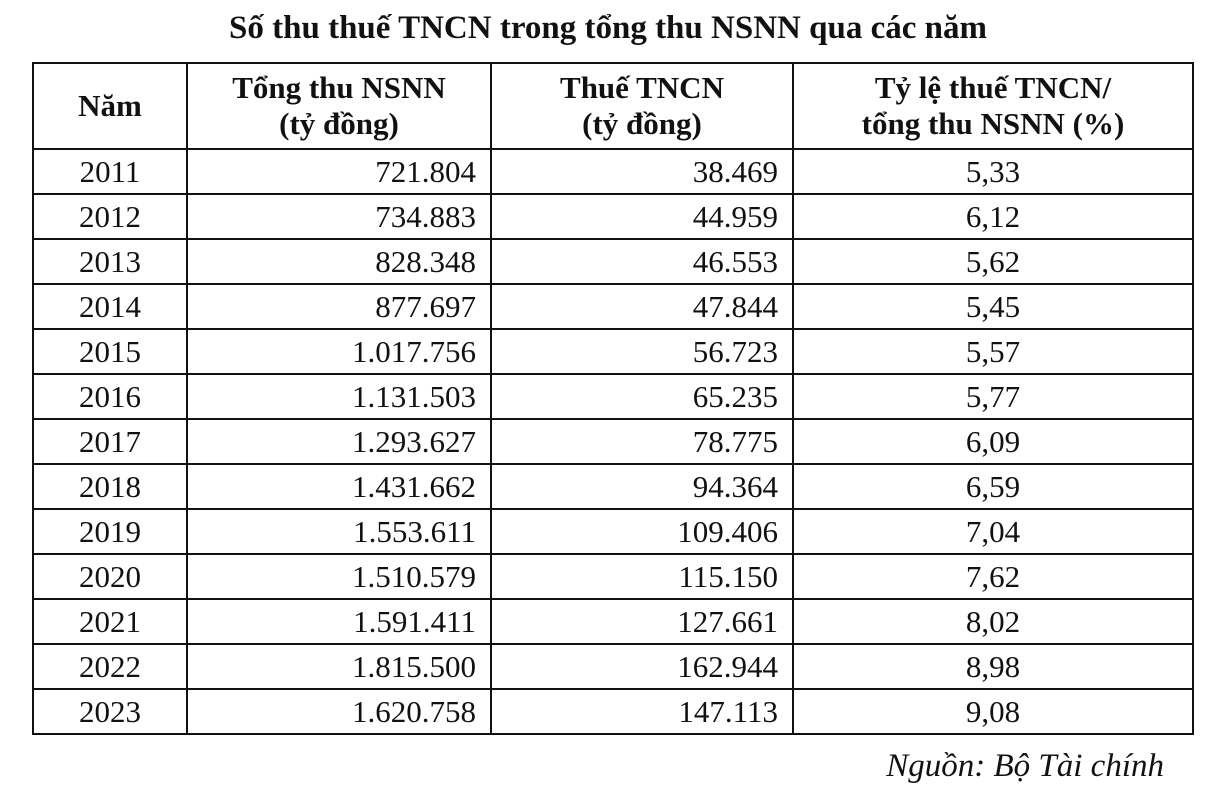 The width and height of the screenshot is (1216, 794). Describe the element at coordinates (339, 171) in the screenshot. I see `cell-total-revenue: 721.804` at that location.